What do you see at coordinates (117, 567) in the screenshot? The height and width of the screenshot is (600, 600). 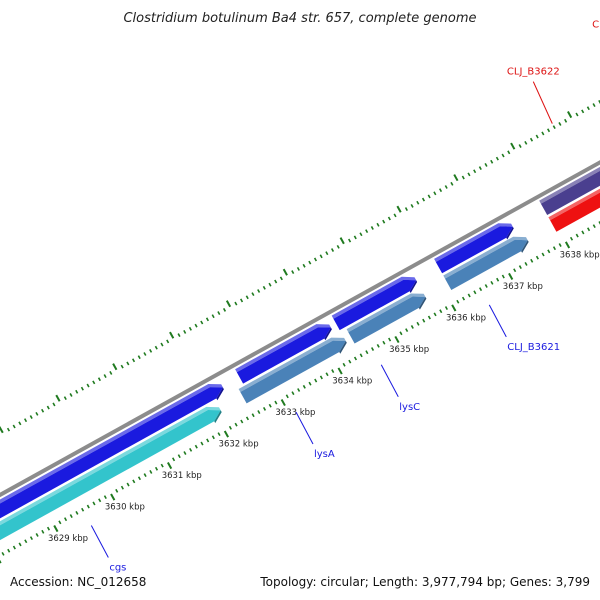 I see `gene-label-text: cgs` at bounding box center [117, 567].